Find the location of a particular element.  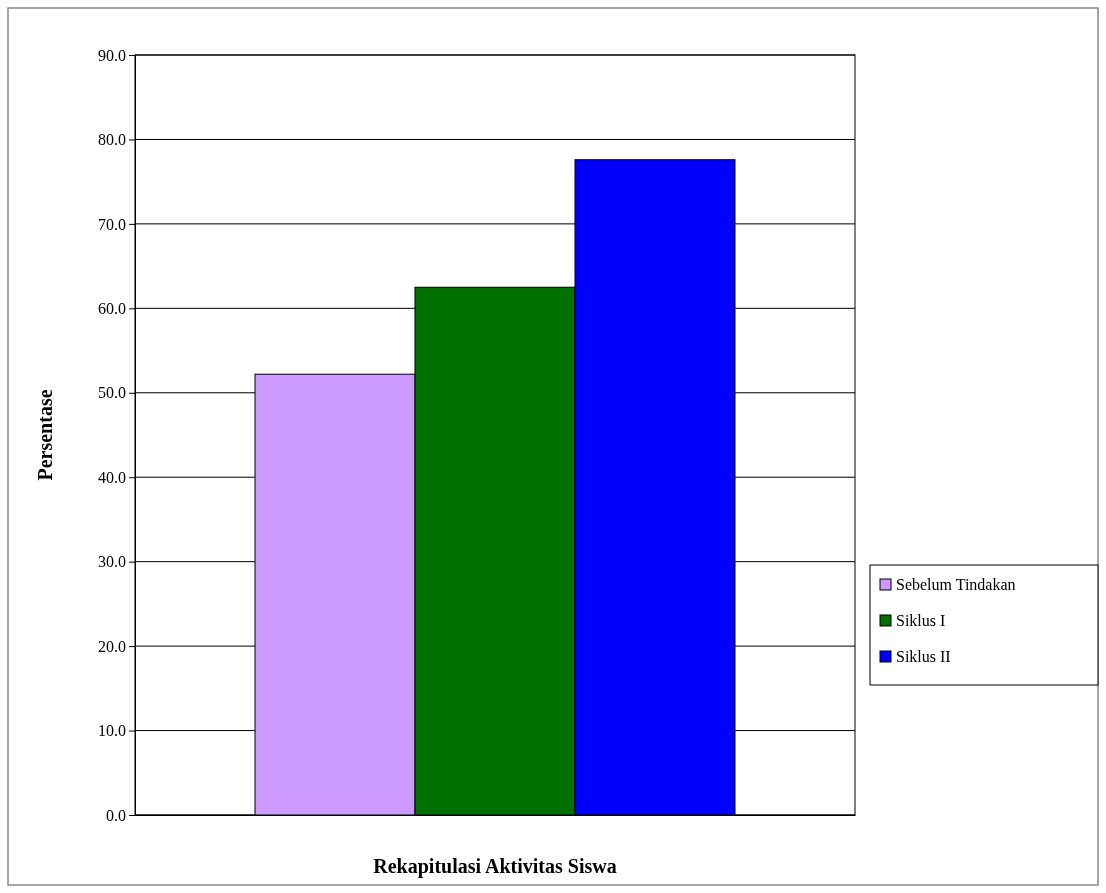

legend-label: Siklus I is located at coordinates (921, 620).